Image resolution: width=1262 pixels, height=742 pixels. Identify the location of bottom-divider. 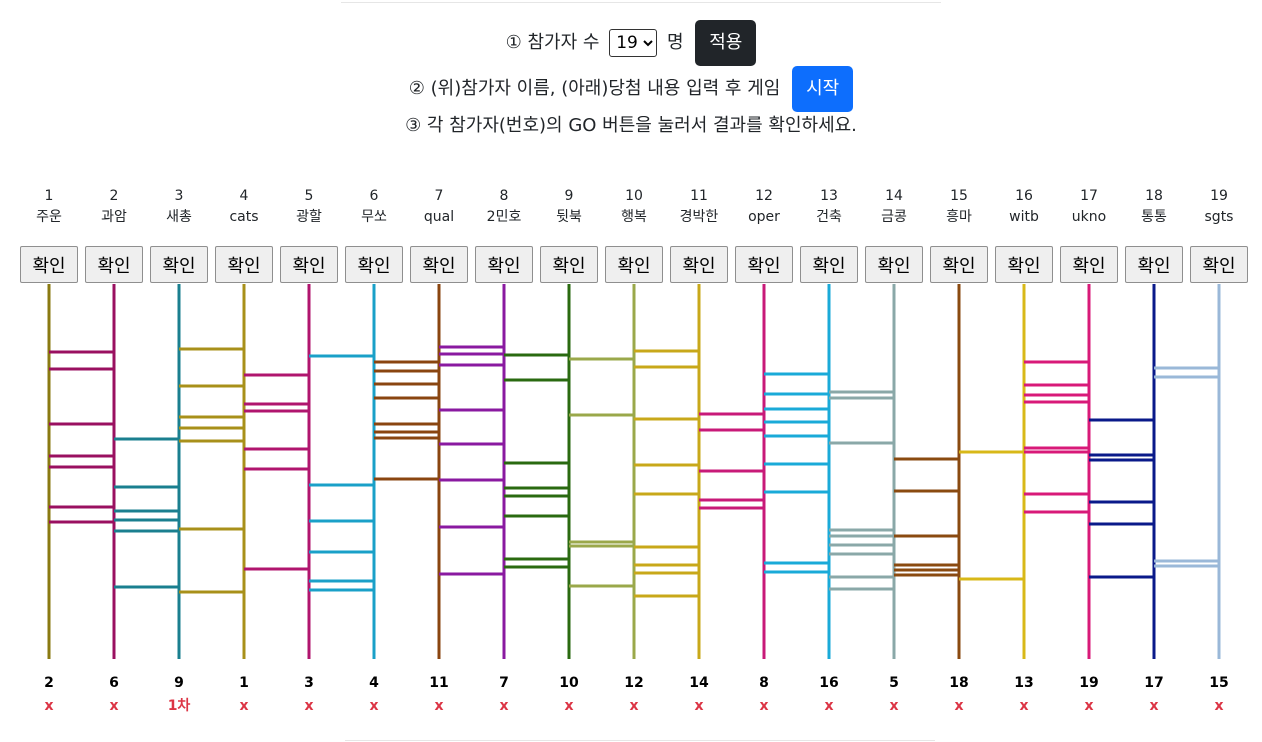
(640, 740).